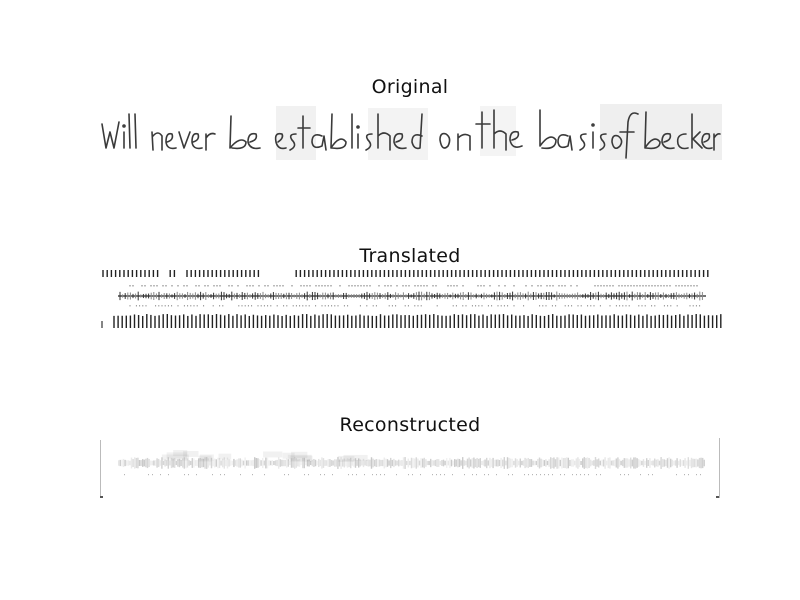  I want to click on panel-title-translated: Translated, so click(410, 256).